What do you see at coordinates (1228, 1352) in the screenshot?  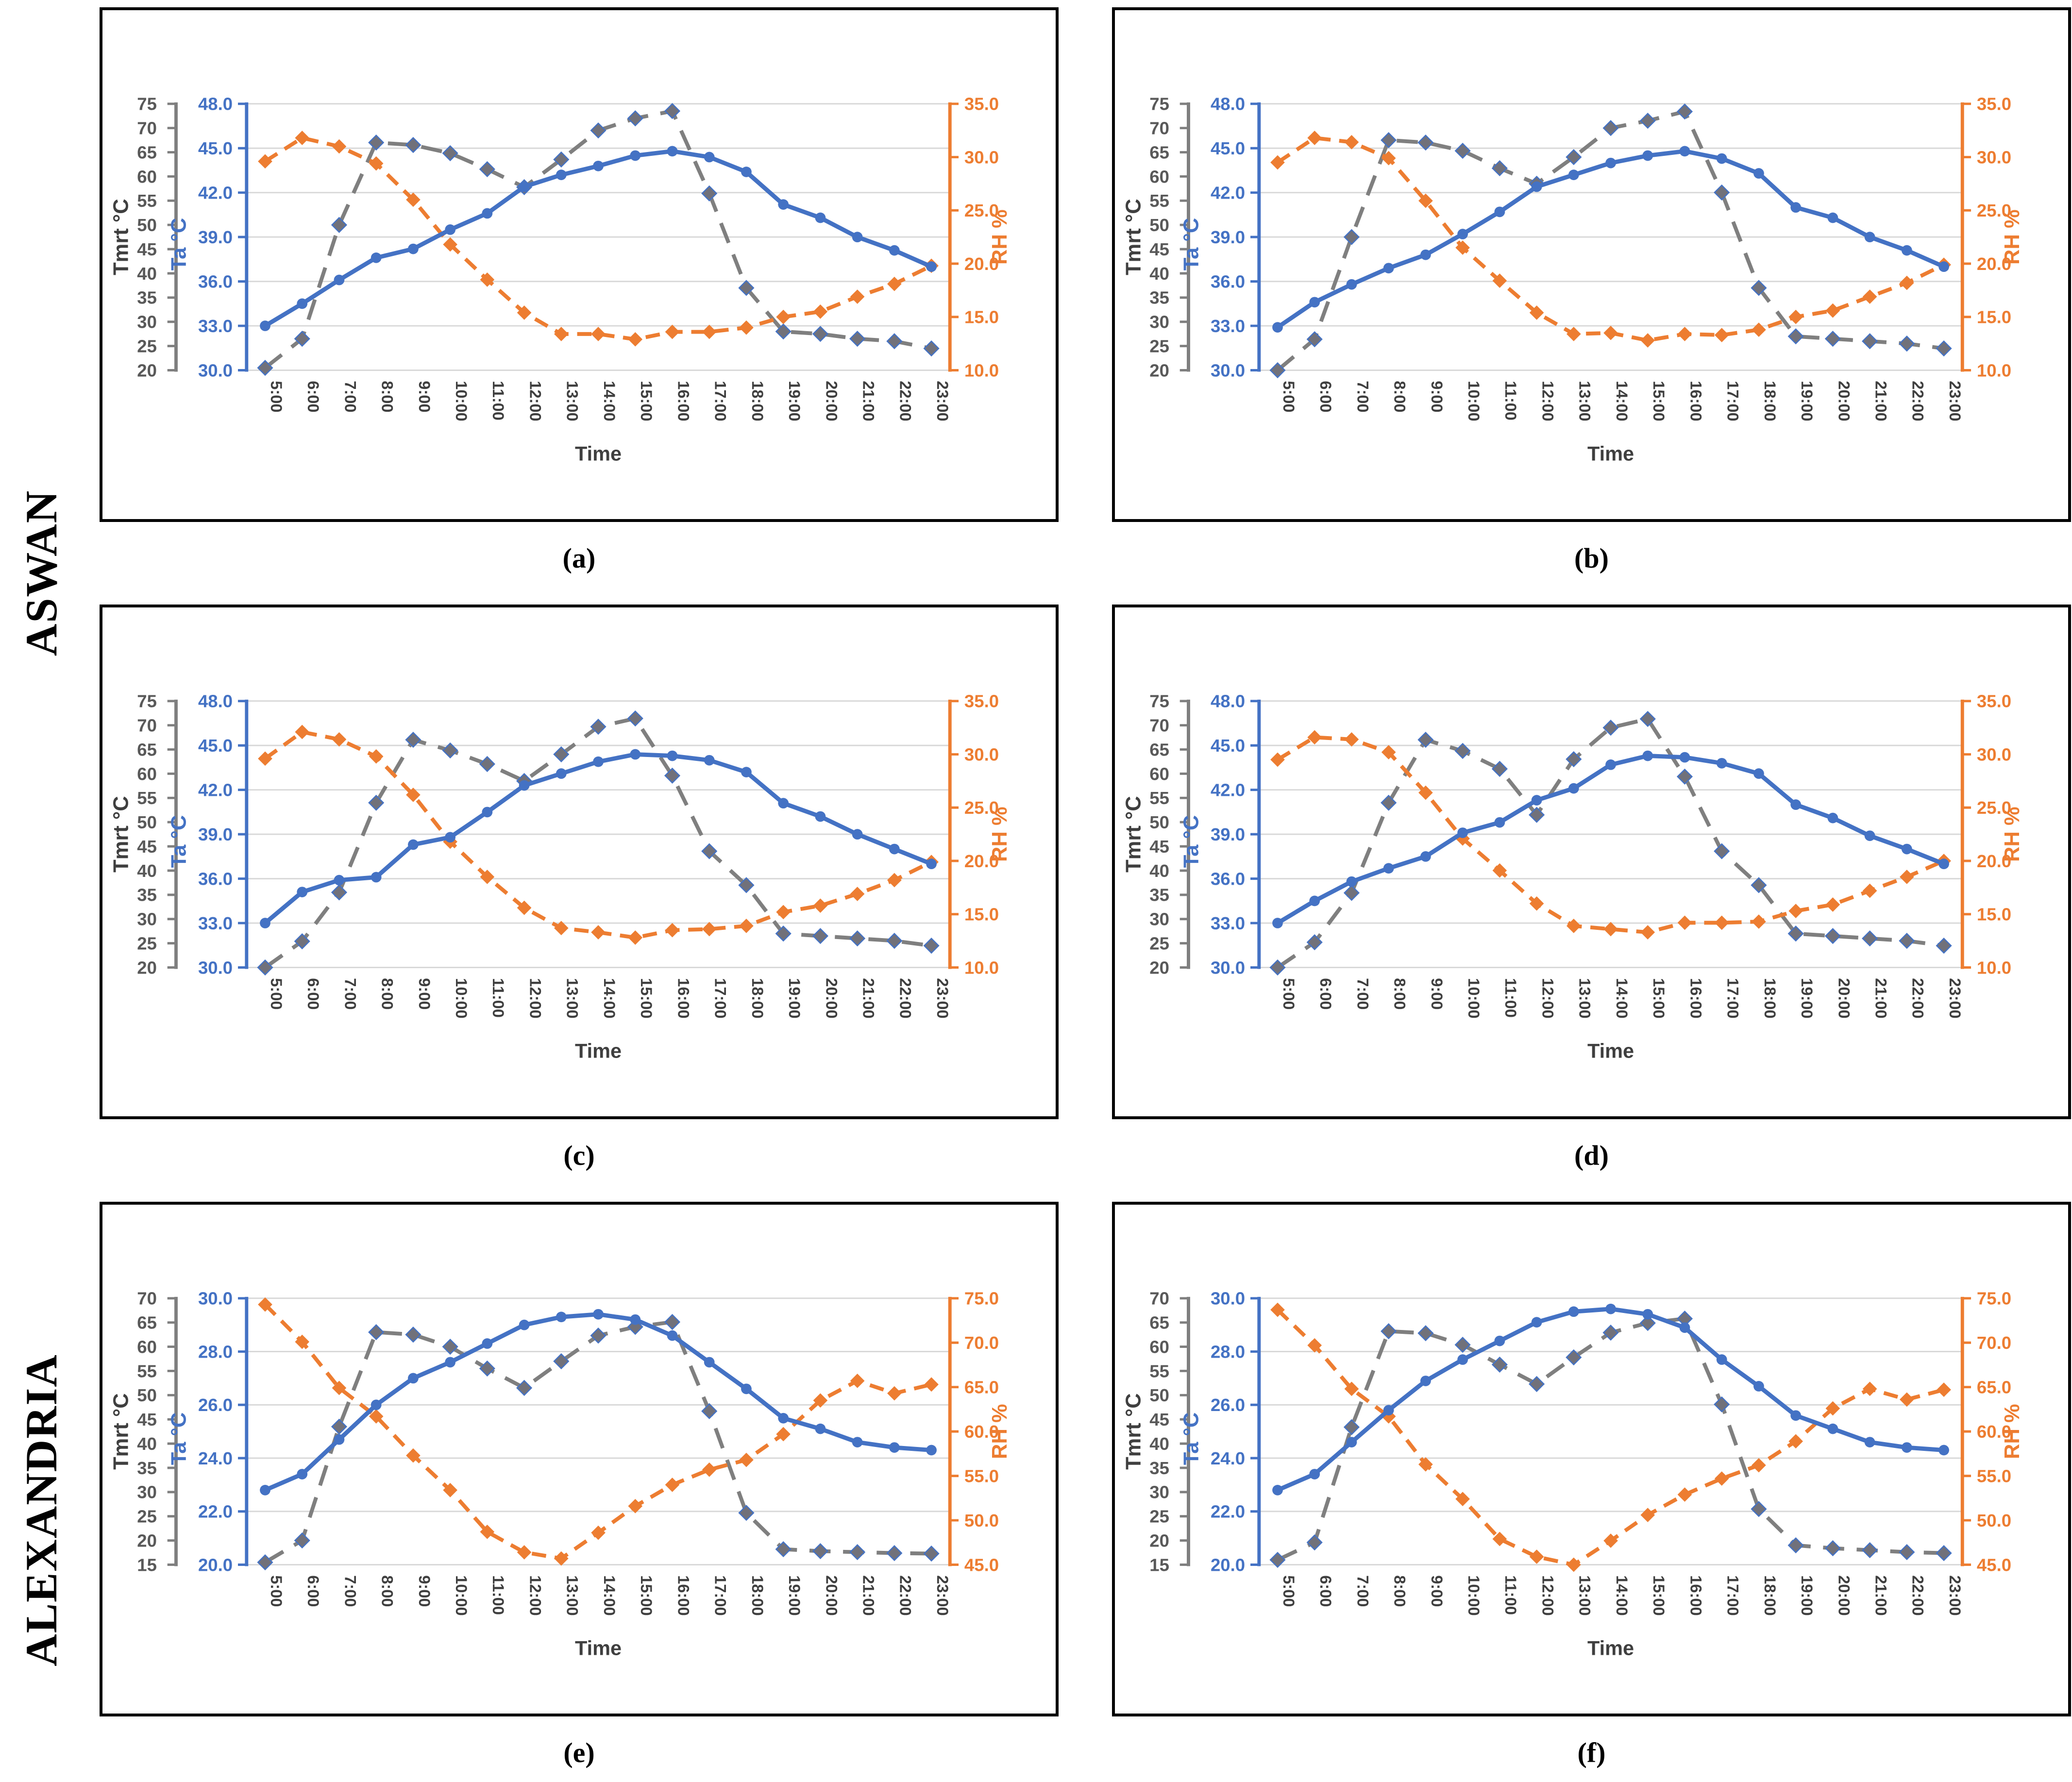 I see `ta-tick-label: 28.0` at bounding box center [1228, 1352].